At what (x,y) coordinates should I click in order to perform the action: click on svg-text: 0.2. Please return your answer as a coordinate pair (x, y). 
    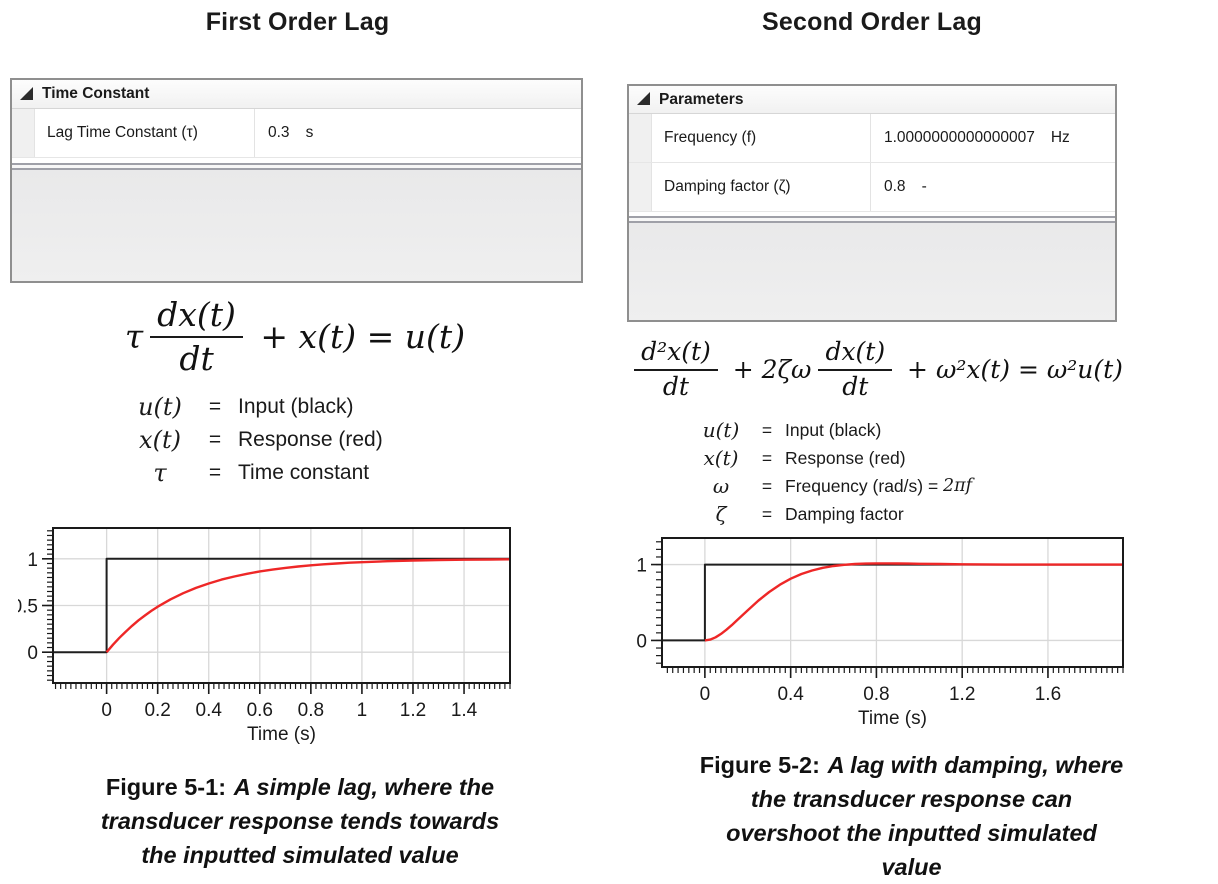
    Looking at the image, I should click on (157, 710).